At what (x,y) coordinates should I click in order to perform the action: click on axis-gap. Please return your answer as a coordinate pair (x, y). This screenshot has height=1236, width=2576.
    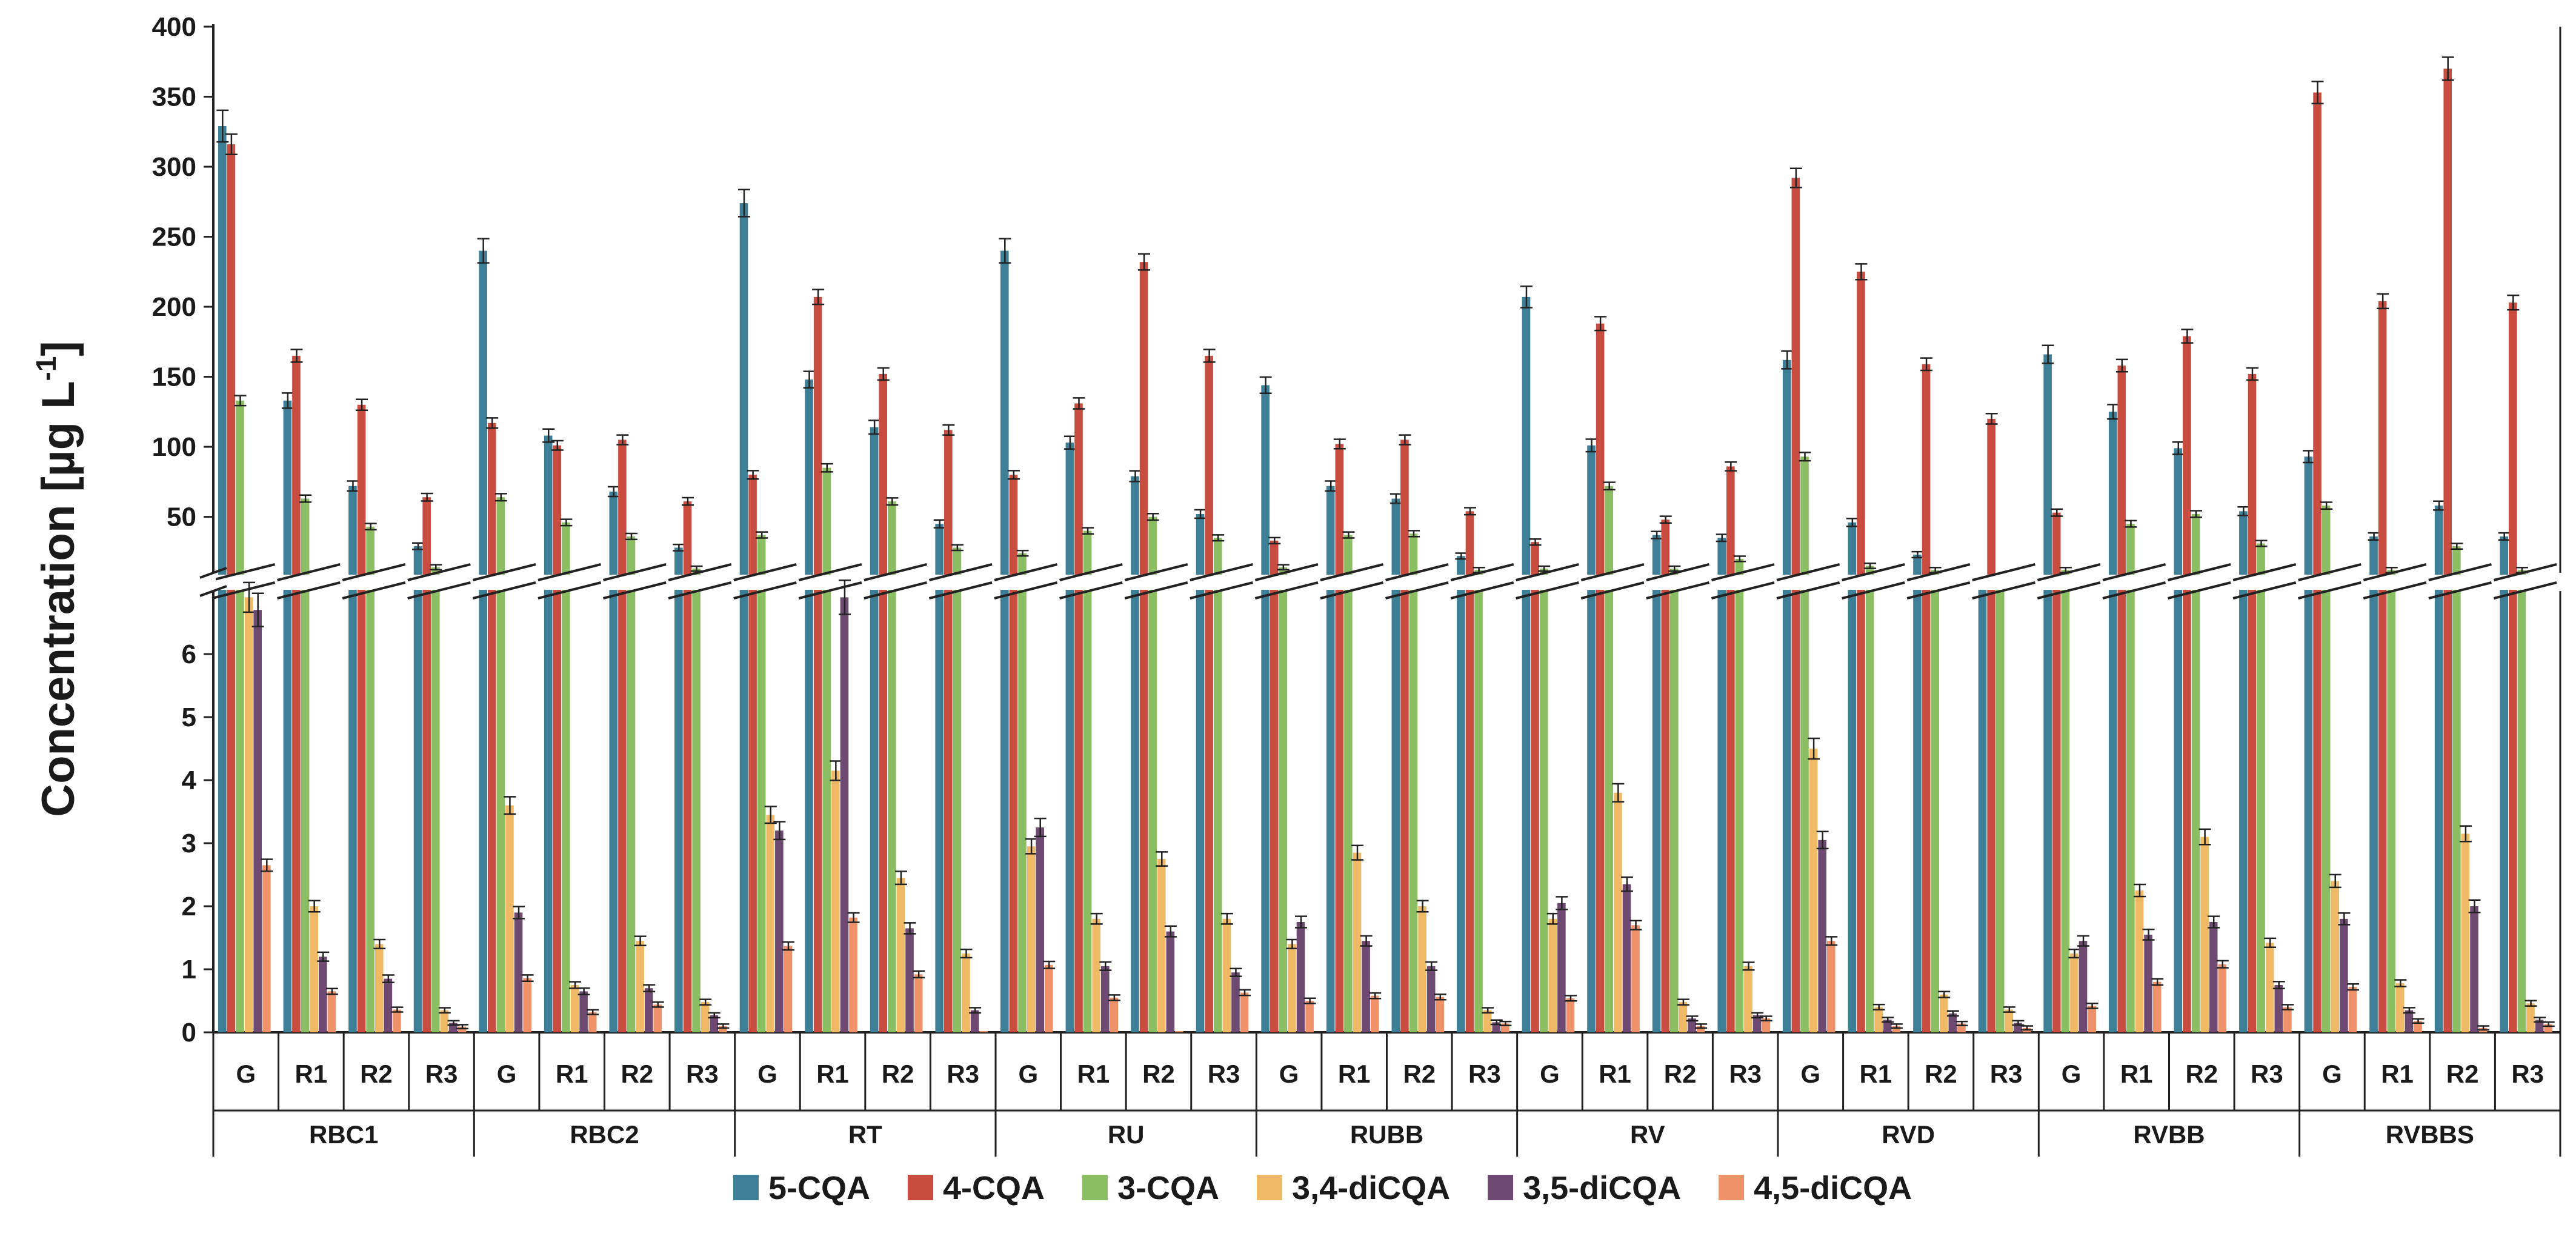
    Looking at the image, I should click on (214, 582).